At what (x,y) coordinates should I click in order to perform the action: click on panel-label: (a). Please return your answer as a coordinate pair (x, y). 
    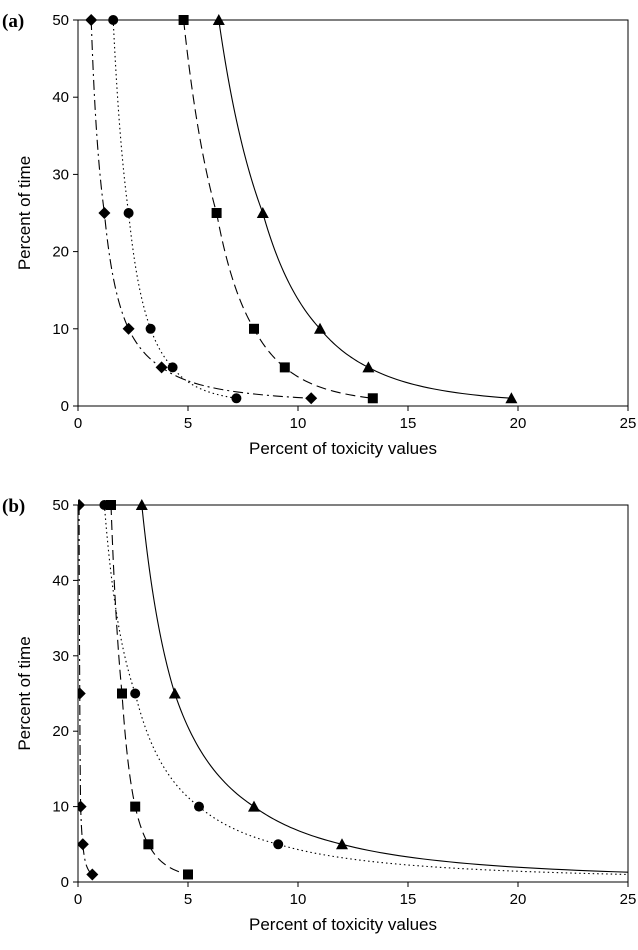
    Looking at the image, I should click on (13, 21).